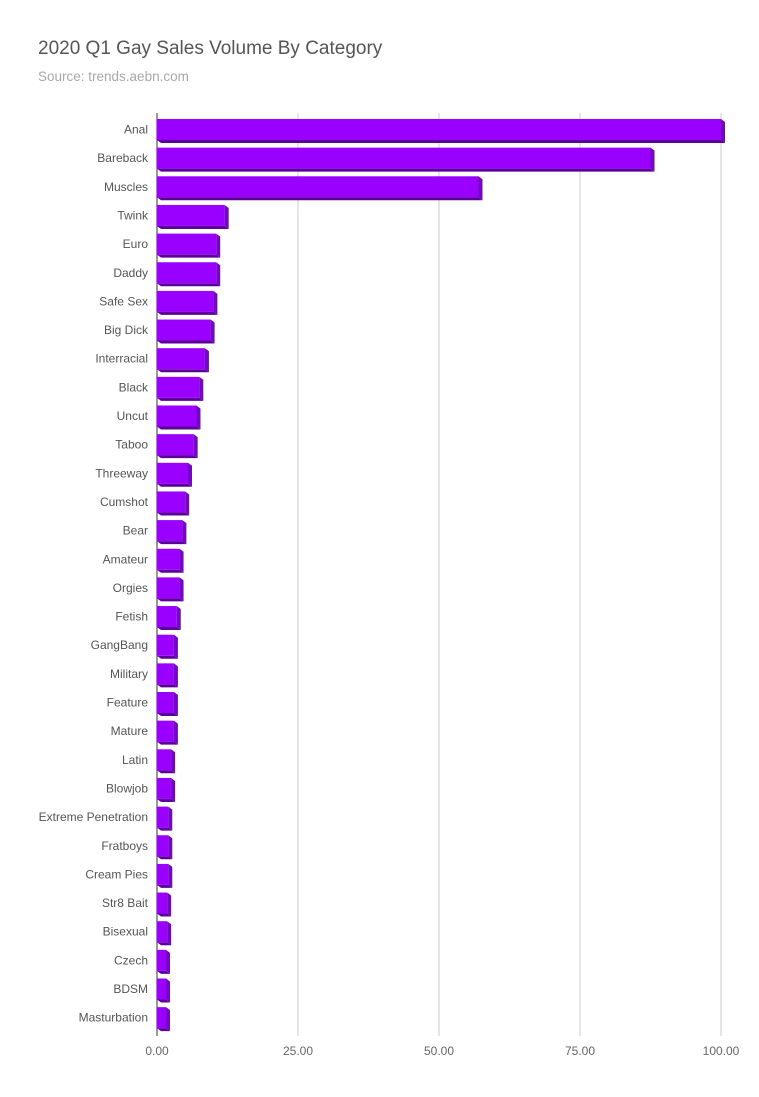 The image size is (759, 1097). Describe the element at coordinates (123, 301) in the screenshot. I see `category-label: Safe Sex` at that location.